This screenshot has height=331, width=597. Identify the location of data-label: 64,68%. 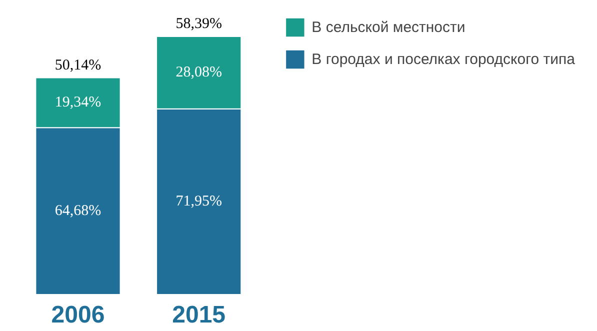
(78, 211).